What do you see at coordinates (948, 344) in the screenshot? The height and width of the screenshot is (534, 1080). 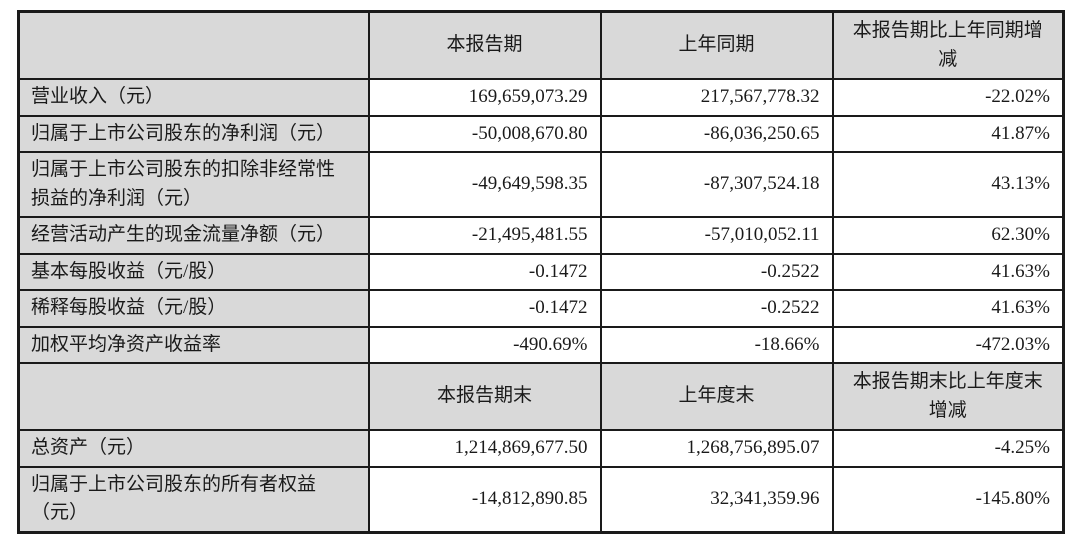 I see `change-value: -472.03%` at bounding box center [948, 344].